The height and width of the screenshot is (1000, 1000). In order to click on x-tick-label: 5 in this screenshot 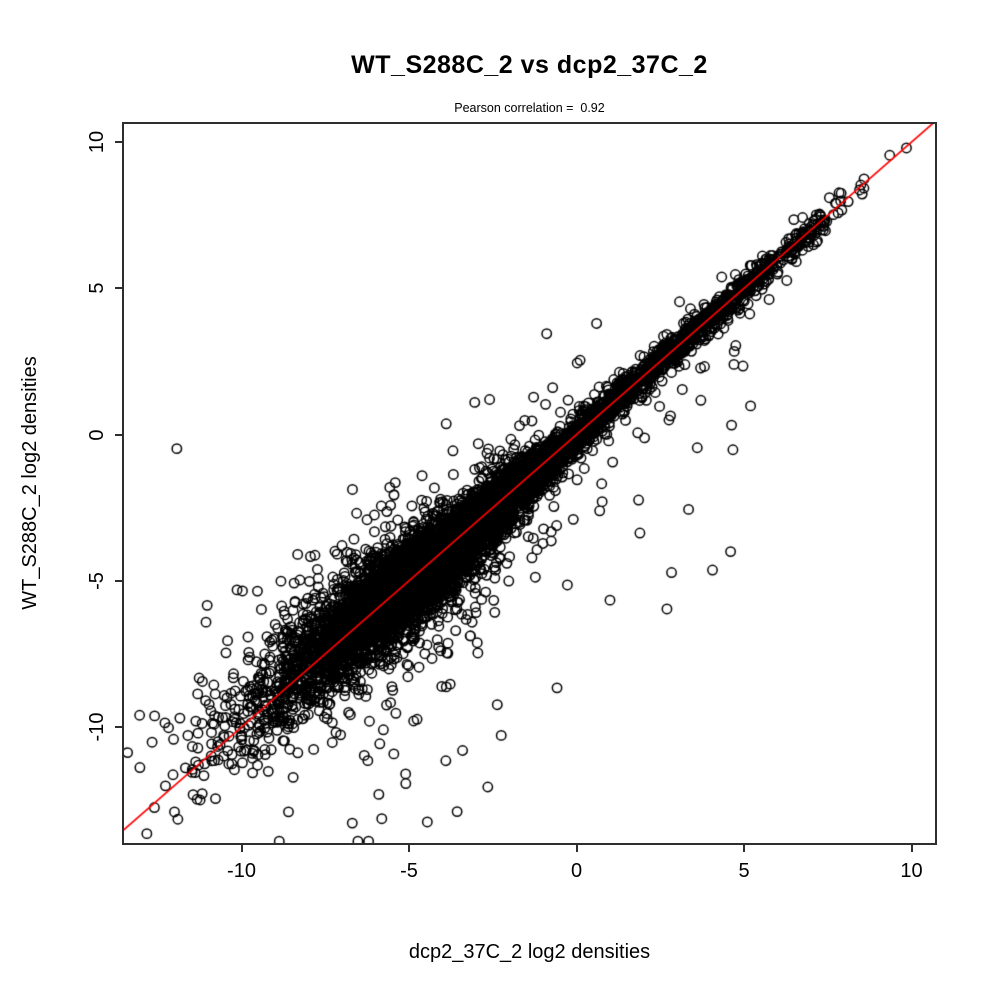, I will do `click(744, 871)`.